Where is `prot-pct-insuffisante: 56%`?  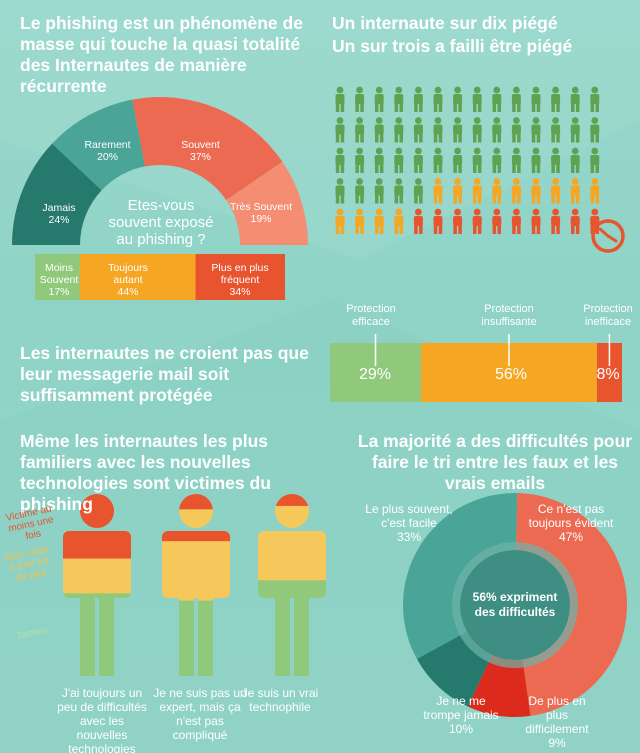
prot-pct-insuffisante: 56% is located at coordinates (511, 374).